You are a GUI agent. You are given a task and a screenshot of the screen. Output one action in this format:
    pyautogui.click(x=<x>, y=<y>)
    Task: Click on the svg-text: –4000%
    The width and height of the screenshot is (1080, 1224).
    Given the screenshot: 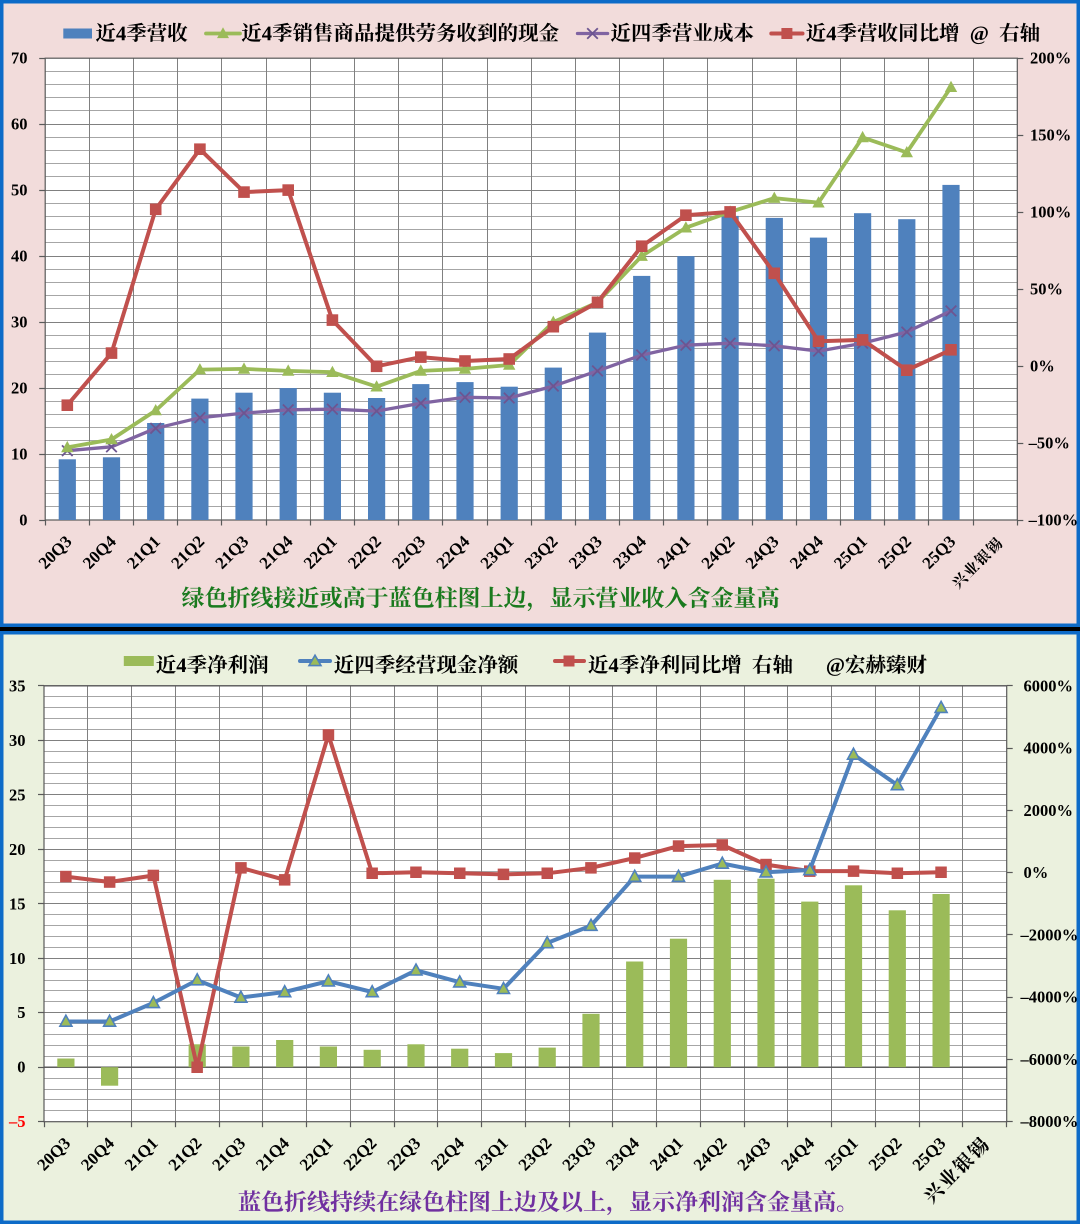 What is the action you would take?
    pyautogui.click(x=1049, y=997)
    